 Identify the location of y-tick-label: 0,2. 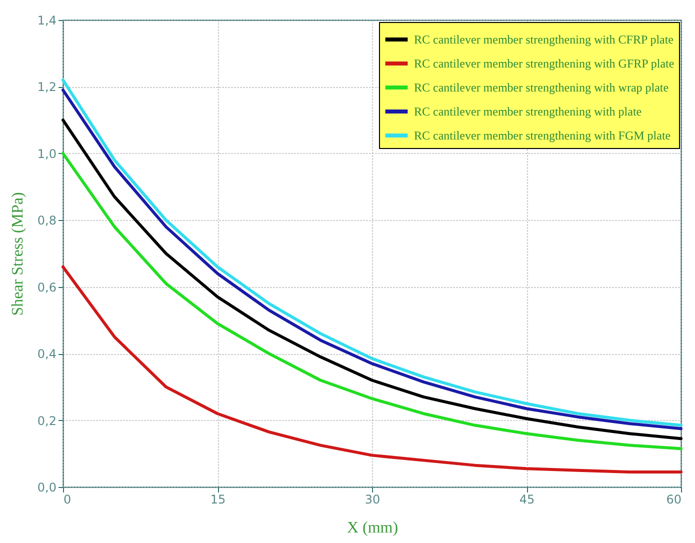
(46, 421).